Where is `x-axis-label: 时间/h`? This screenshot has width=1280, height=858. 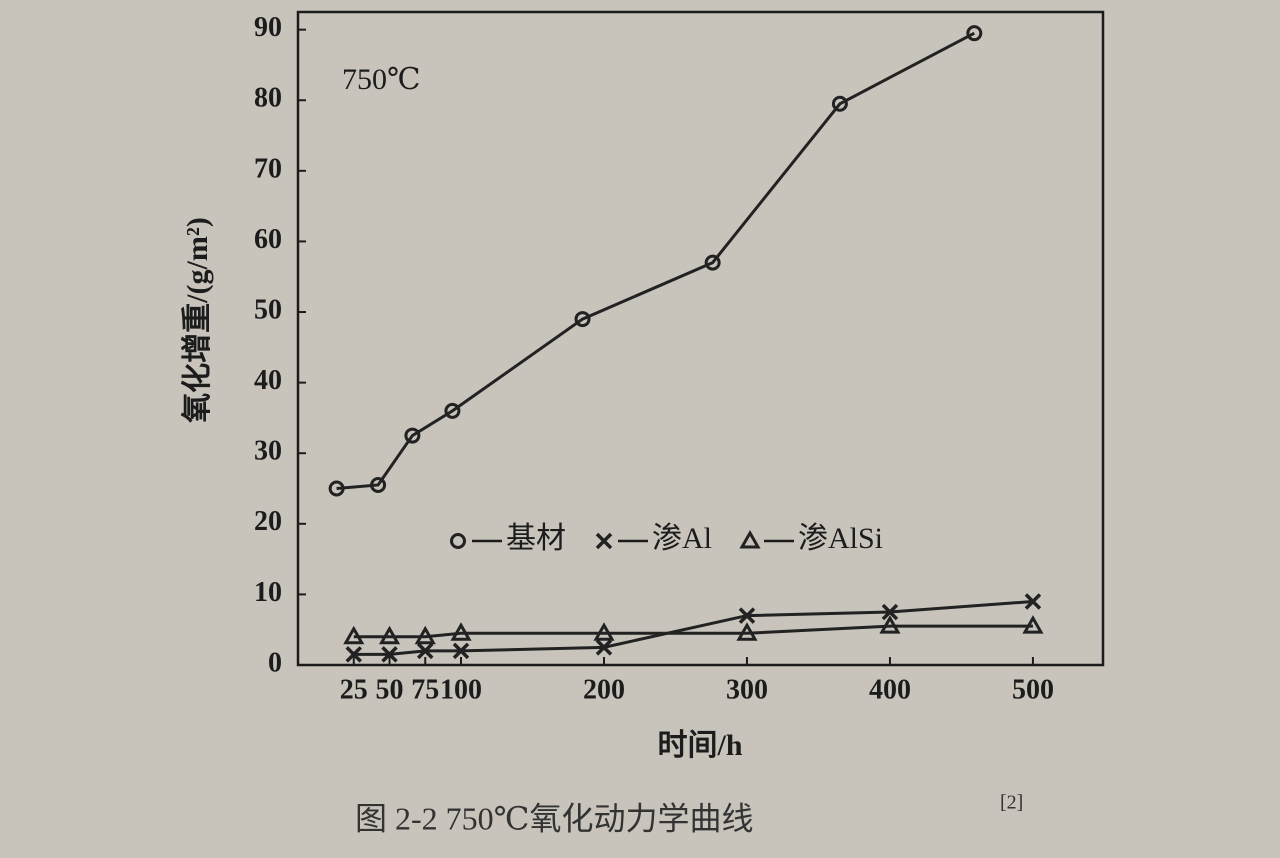
x-axis-label: 时间/h is located at coordinates (699, 745).